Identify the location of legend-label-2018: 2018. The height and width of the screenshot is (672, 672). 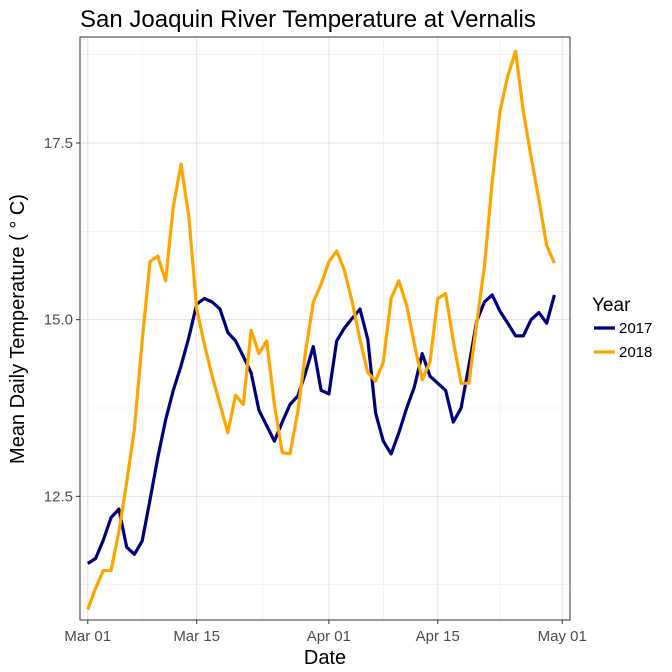
(635, 352).